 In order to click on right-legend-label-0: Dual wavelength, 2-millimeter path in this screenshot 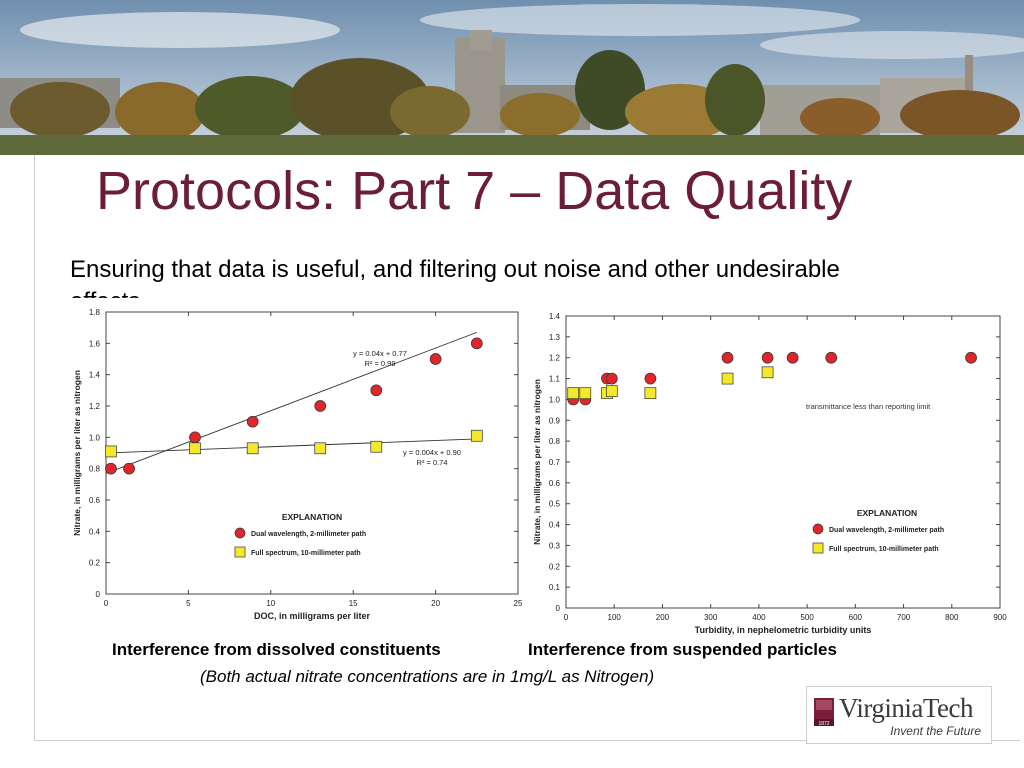, I will do `click(886, 530)`.